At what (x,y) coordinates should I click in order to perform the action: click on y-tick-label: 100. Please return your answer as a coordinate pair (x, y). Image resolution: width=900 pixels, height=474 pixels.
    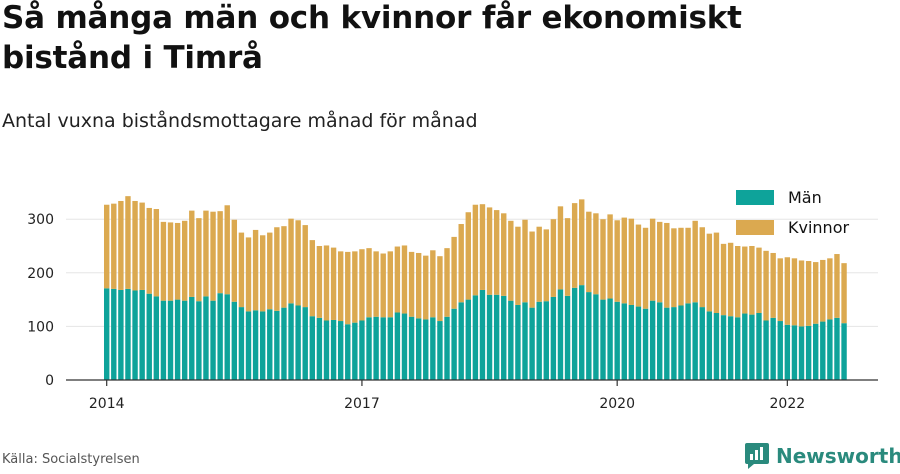
    Looking at the image, I should click on (40, 327).